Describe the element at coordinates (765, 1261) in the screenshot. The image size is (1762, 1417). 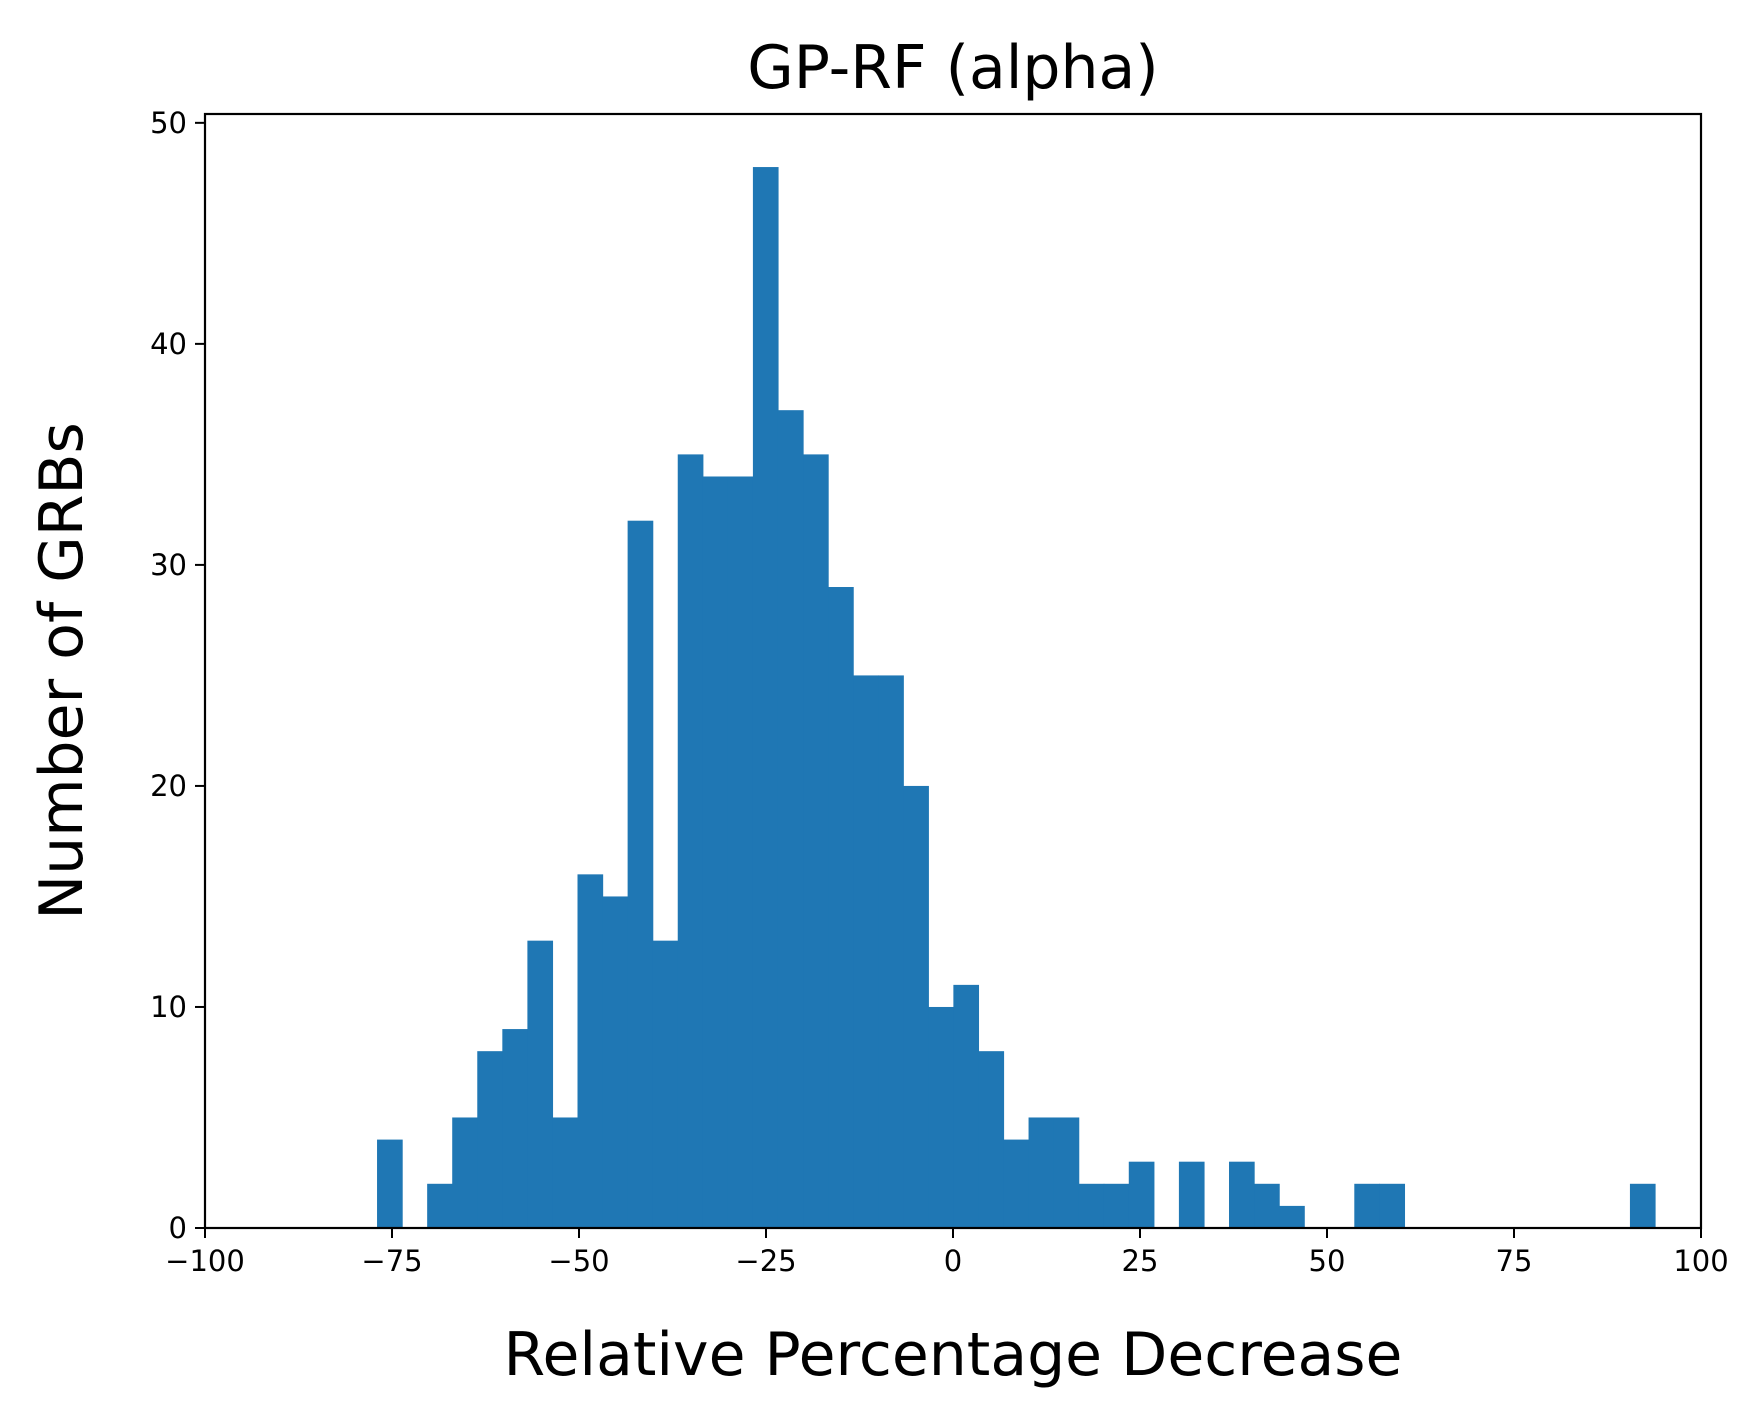
I see `x-tick-label: −25` at that location.